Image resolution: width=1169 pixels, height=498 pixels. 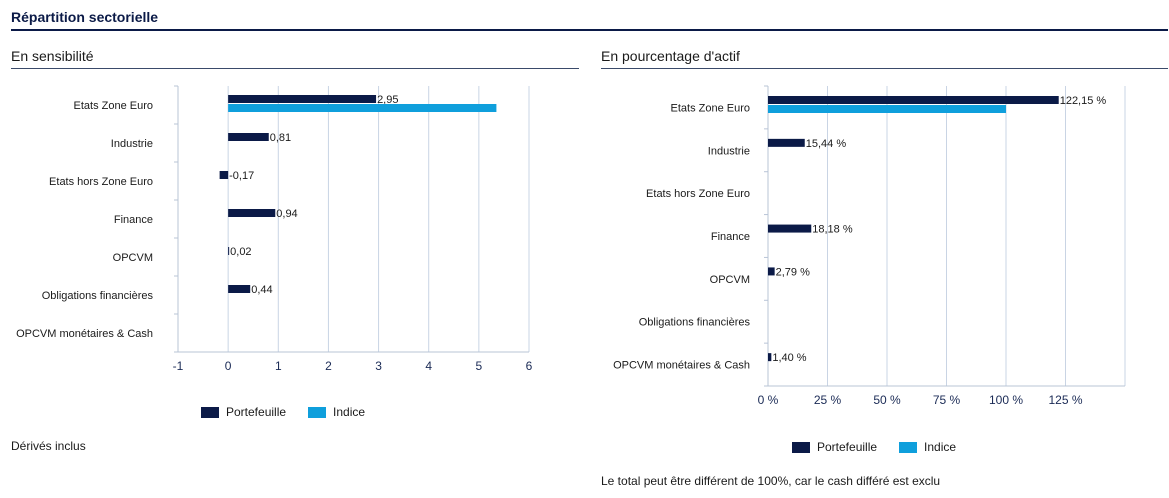 I want to click on left-chart-title: En sensibilité, so click(x=52, y=56).